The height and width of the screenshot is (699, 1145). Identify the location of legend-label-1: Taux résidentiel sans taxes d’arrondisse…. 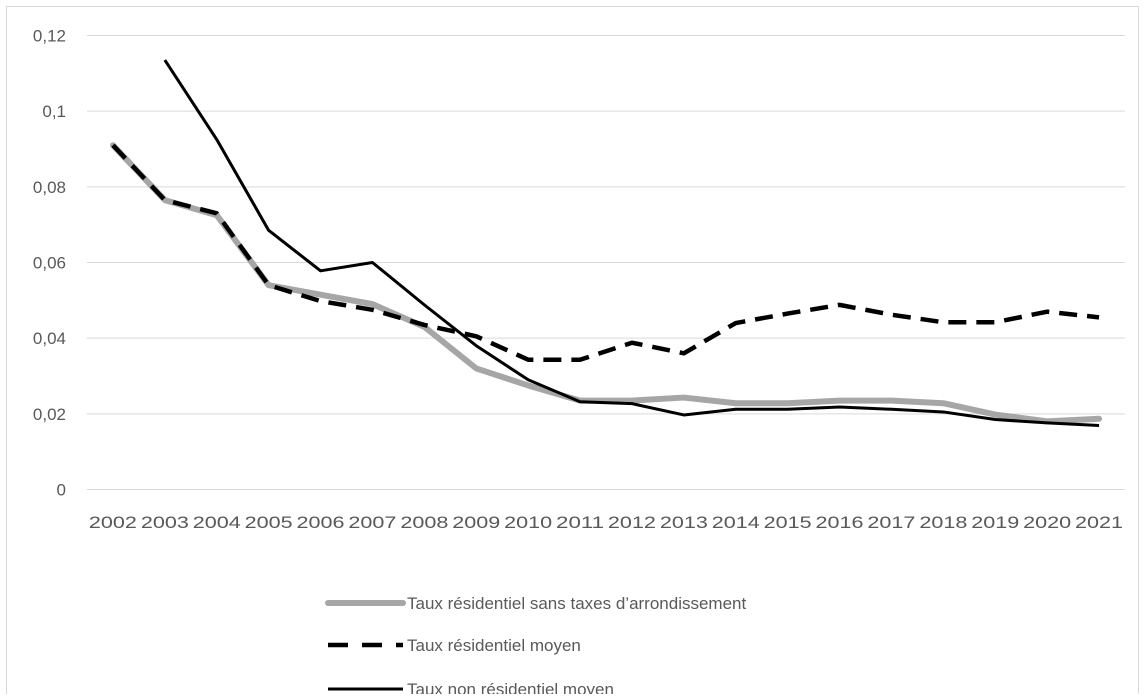
(577, 603).